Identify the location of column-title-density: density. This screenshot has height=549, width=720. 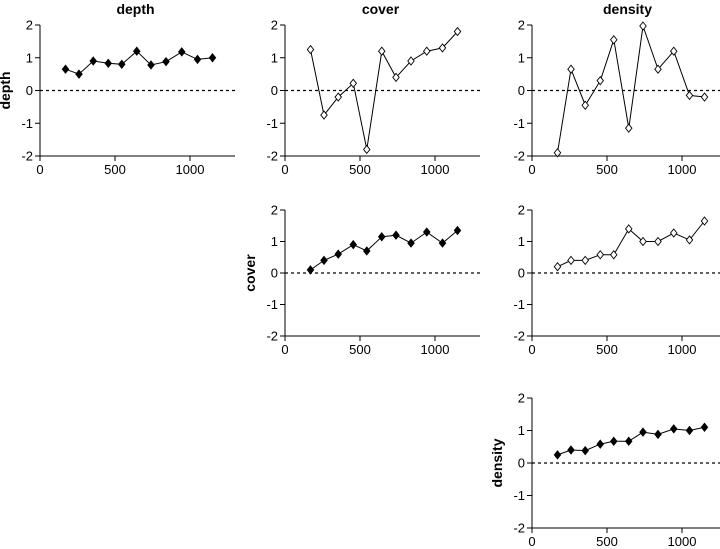
(627, 9).